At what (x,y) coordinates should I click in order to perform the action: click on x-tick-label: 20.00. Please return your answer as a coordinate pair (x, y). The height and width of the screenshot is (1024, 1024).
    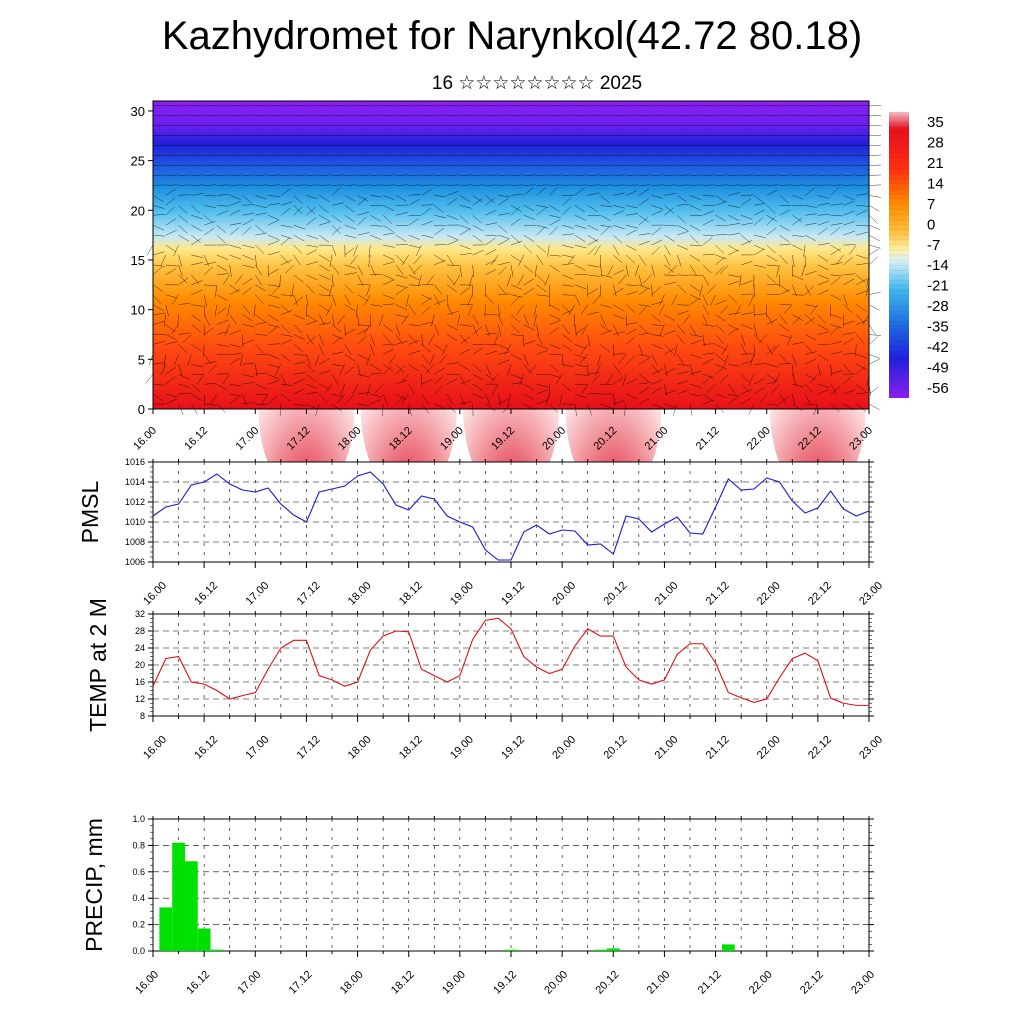
    Looking at the image, I should click on (556, 983).